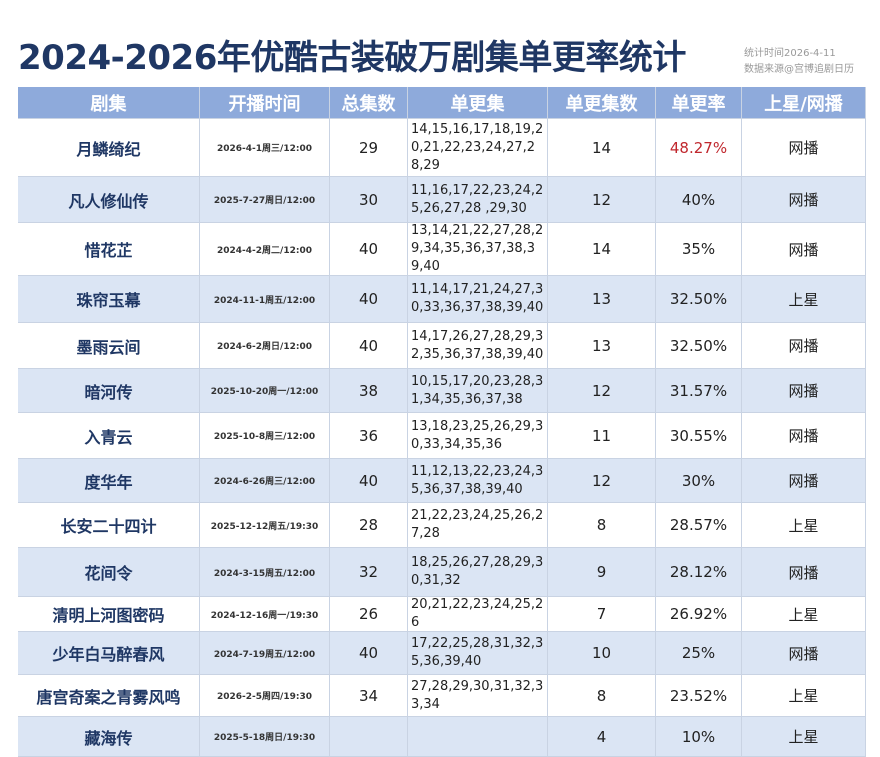  What do you see at coordinates (109, 249) in the screenshot?
I see `table-cell: 惜花芷` at bounding box center [109, 249].